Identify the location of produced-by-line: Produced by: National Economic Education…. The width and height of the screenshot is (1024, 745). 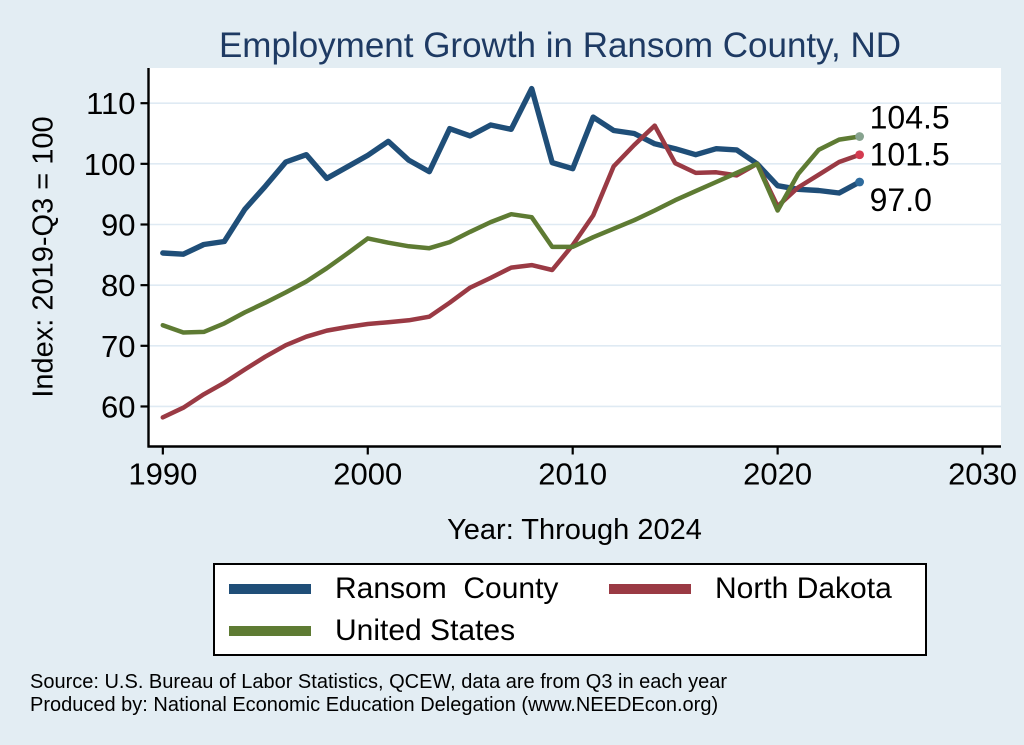
(374, 705).